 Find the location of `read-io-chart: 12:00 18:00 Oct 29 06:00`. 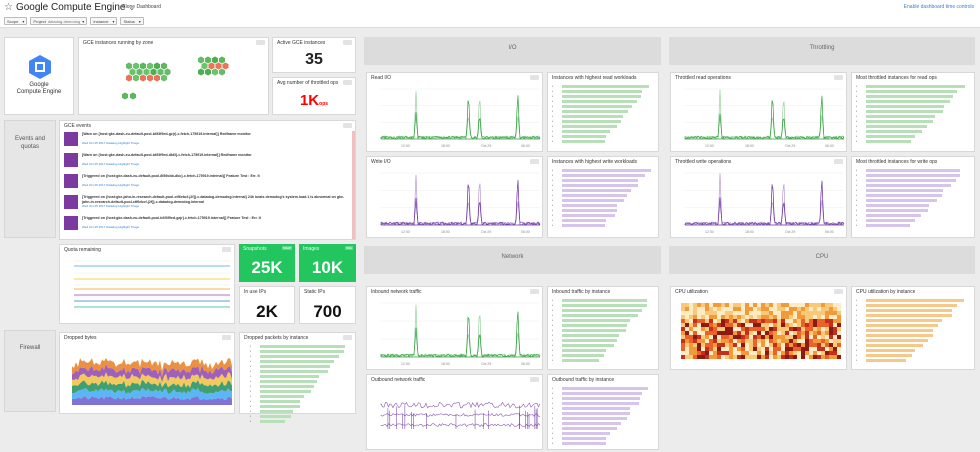

read-io-chart: 12:00 18:00 Oct 29 06:00 is located at coordinates (455, 118).